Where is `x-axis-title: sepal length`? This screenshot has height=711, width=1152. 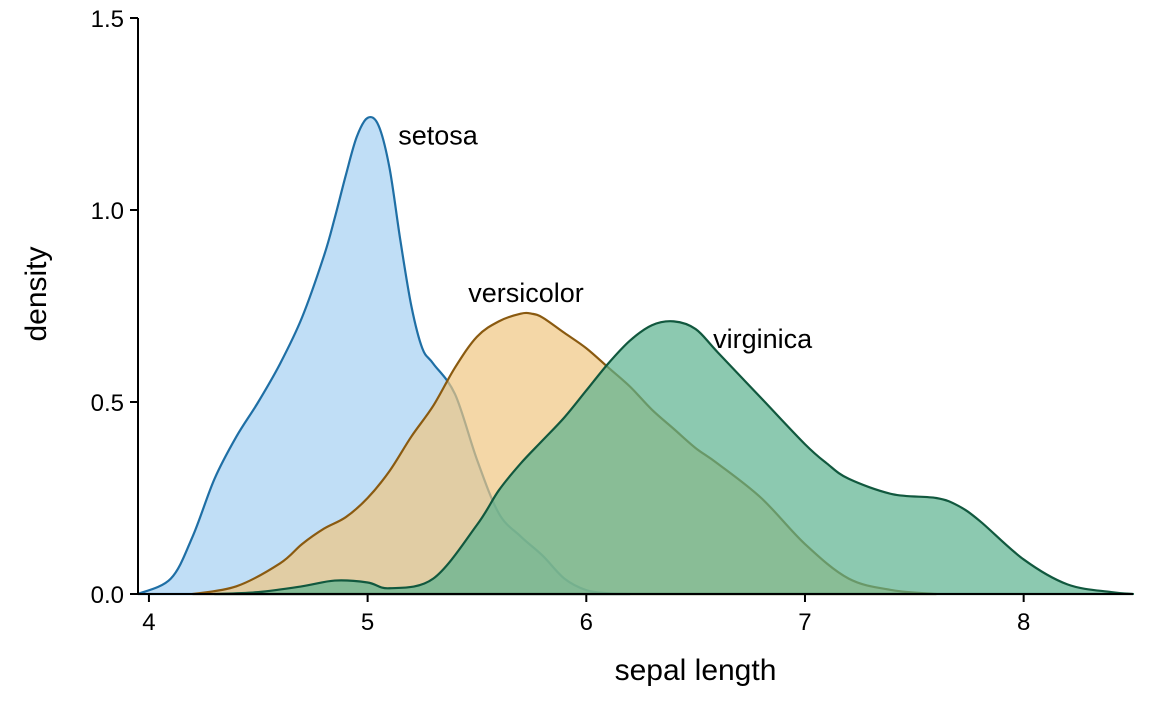 x-axis-title: sepal length is located at coordinates (696, 670).